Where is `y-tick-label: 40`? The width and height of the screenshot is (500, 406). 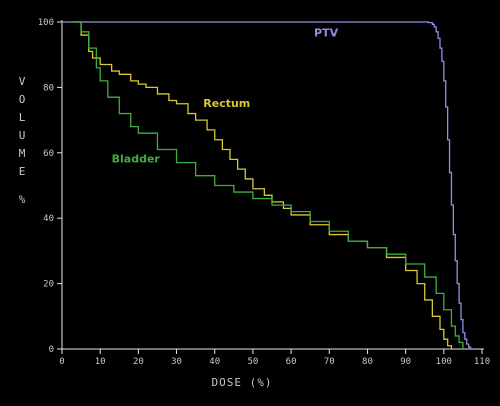 y-tick-label: 40 is located at coordinates (48, 219).